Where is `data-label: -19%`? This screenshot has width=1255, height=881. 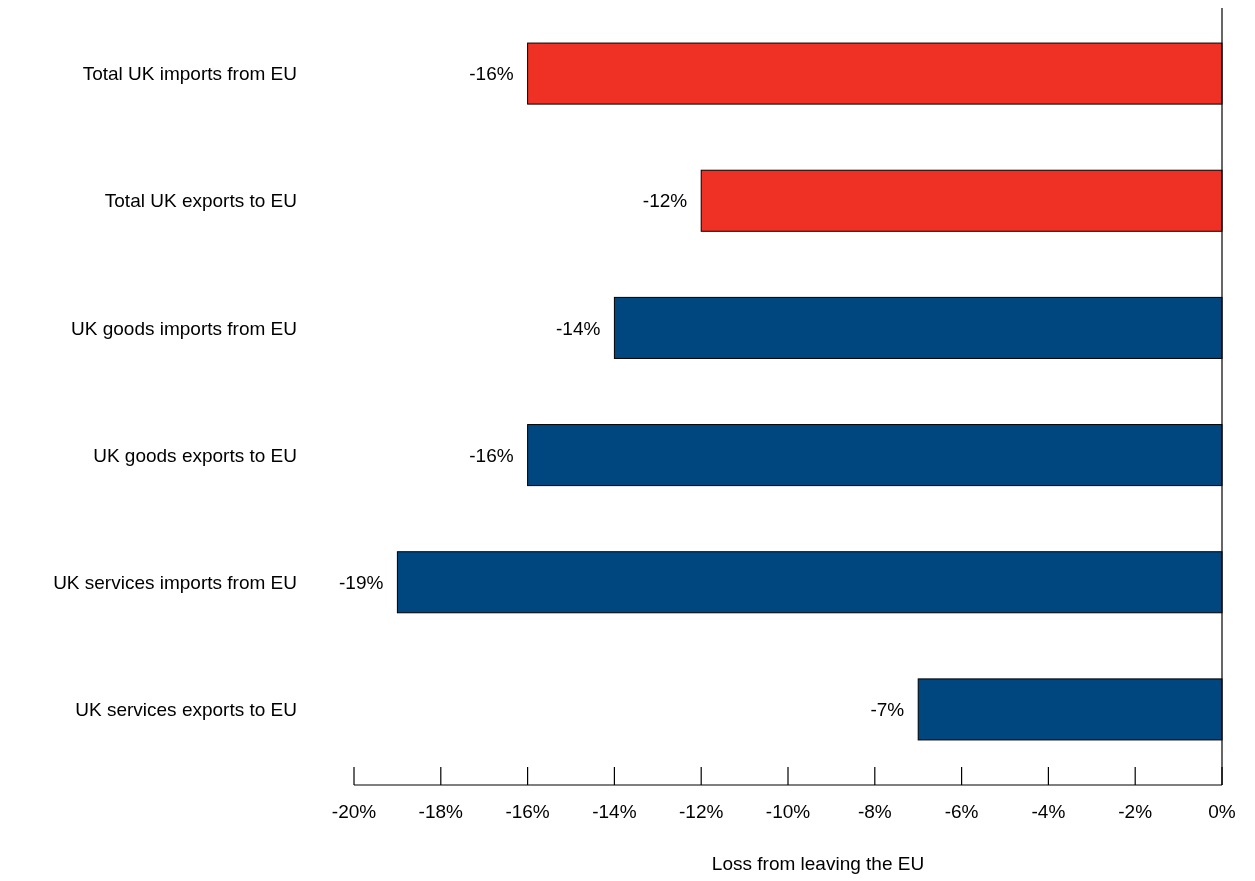 data-label: -19% is located at coordinates (361, 582).